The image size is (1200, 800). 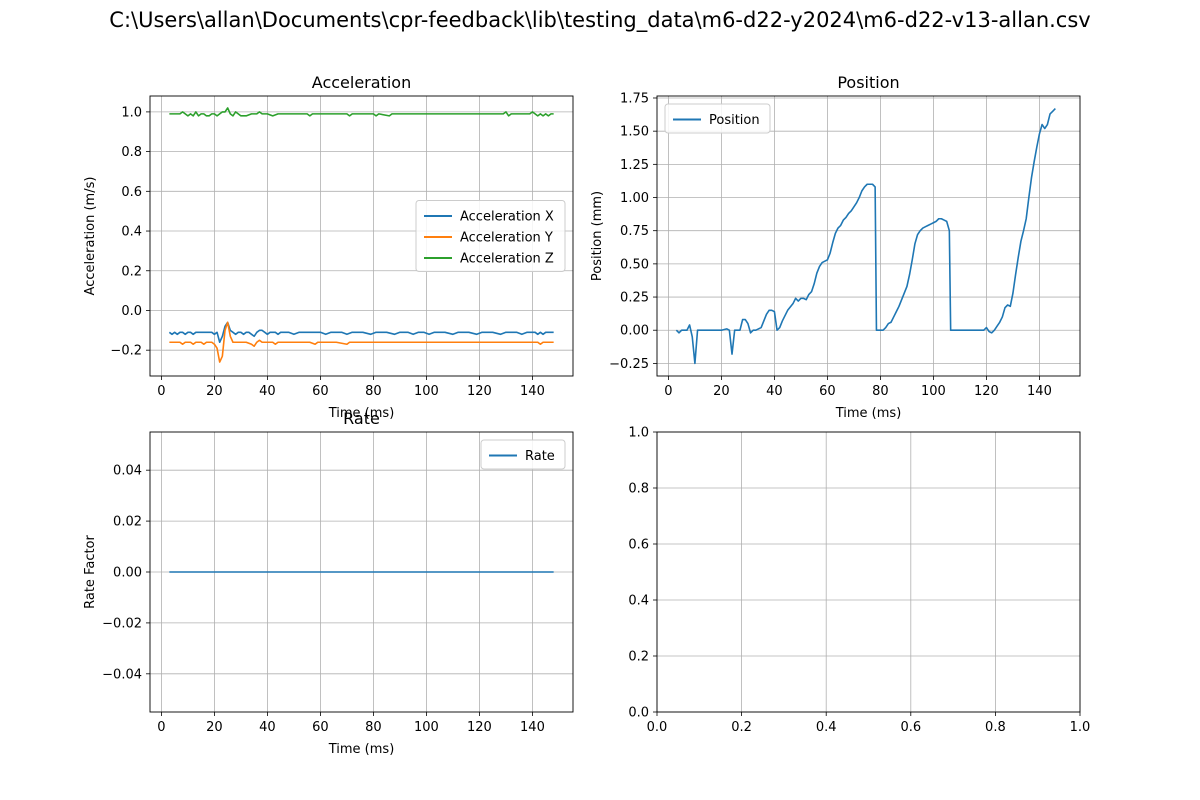 I want to click on legend: Rate, so click(x=523, y=454).